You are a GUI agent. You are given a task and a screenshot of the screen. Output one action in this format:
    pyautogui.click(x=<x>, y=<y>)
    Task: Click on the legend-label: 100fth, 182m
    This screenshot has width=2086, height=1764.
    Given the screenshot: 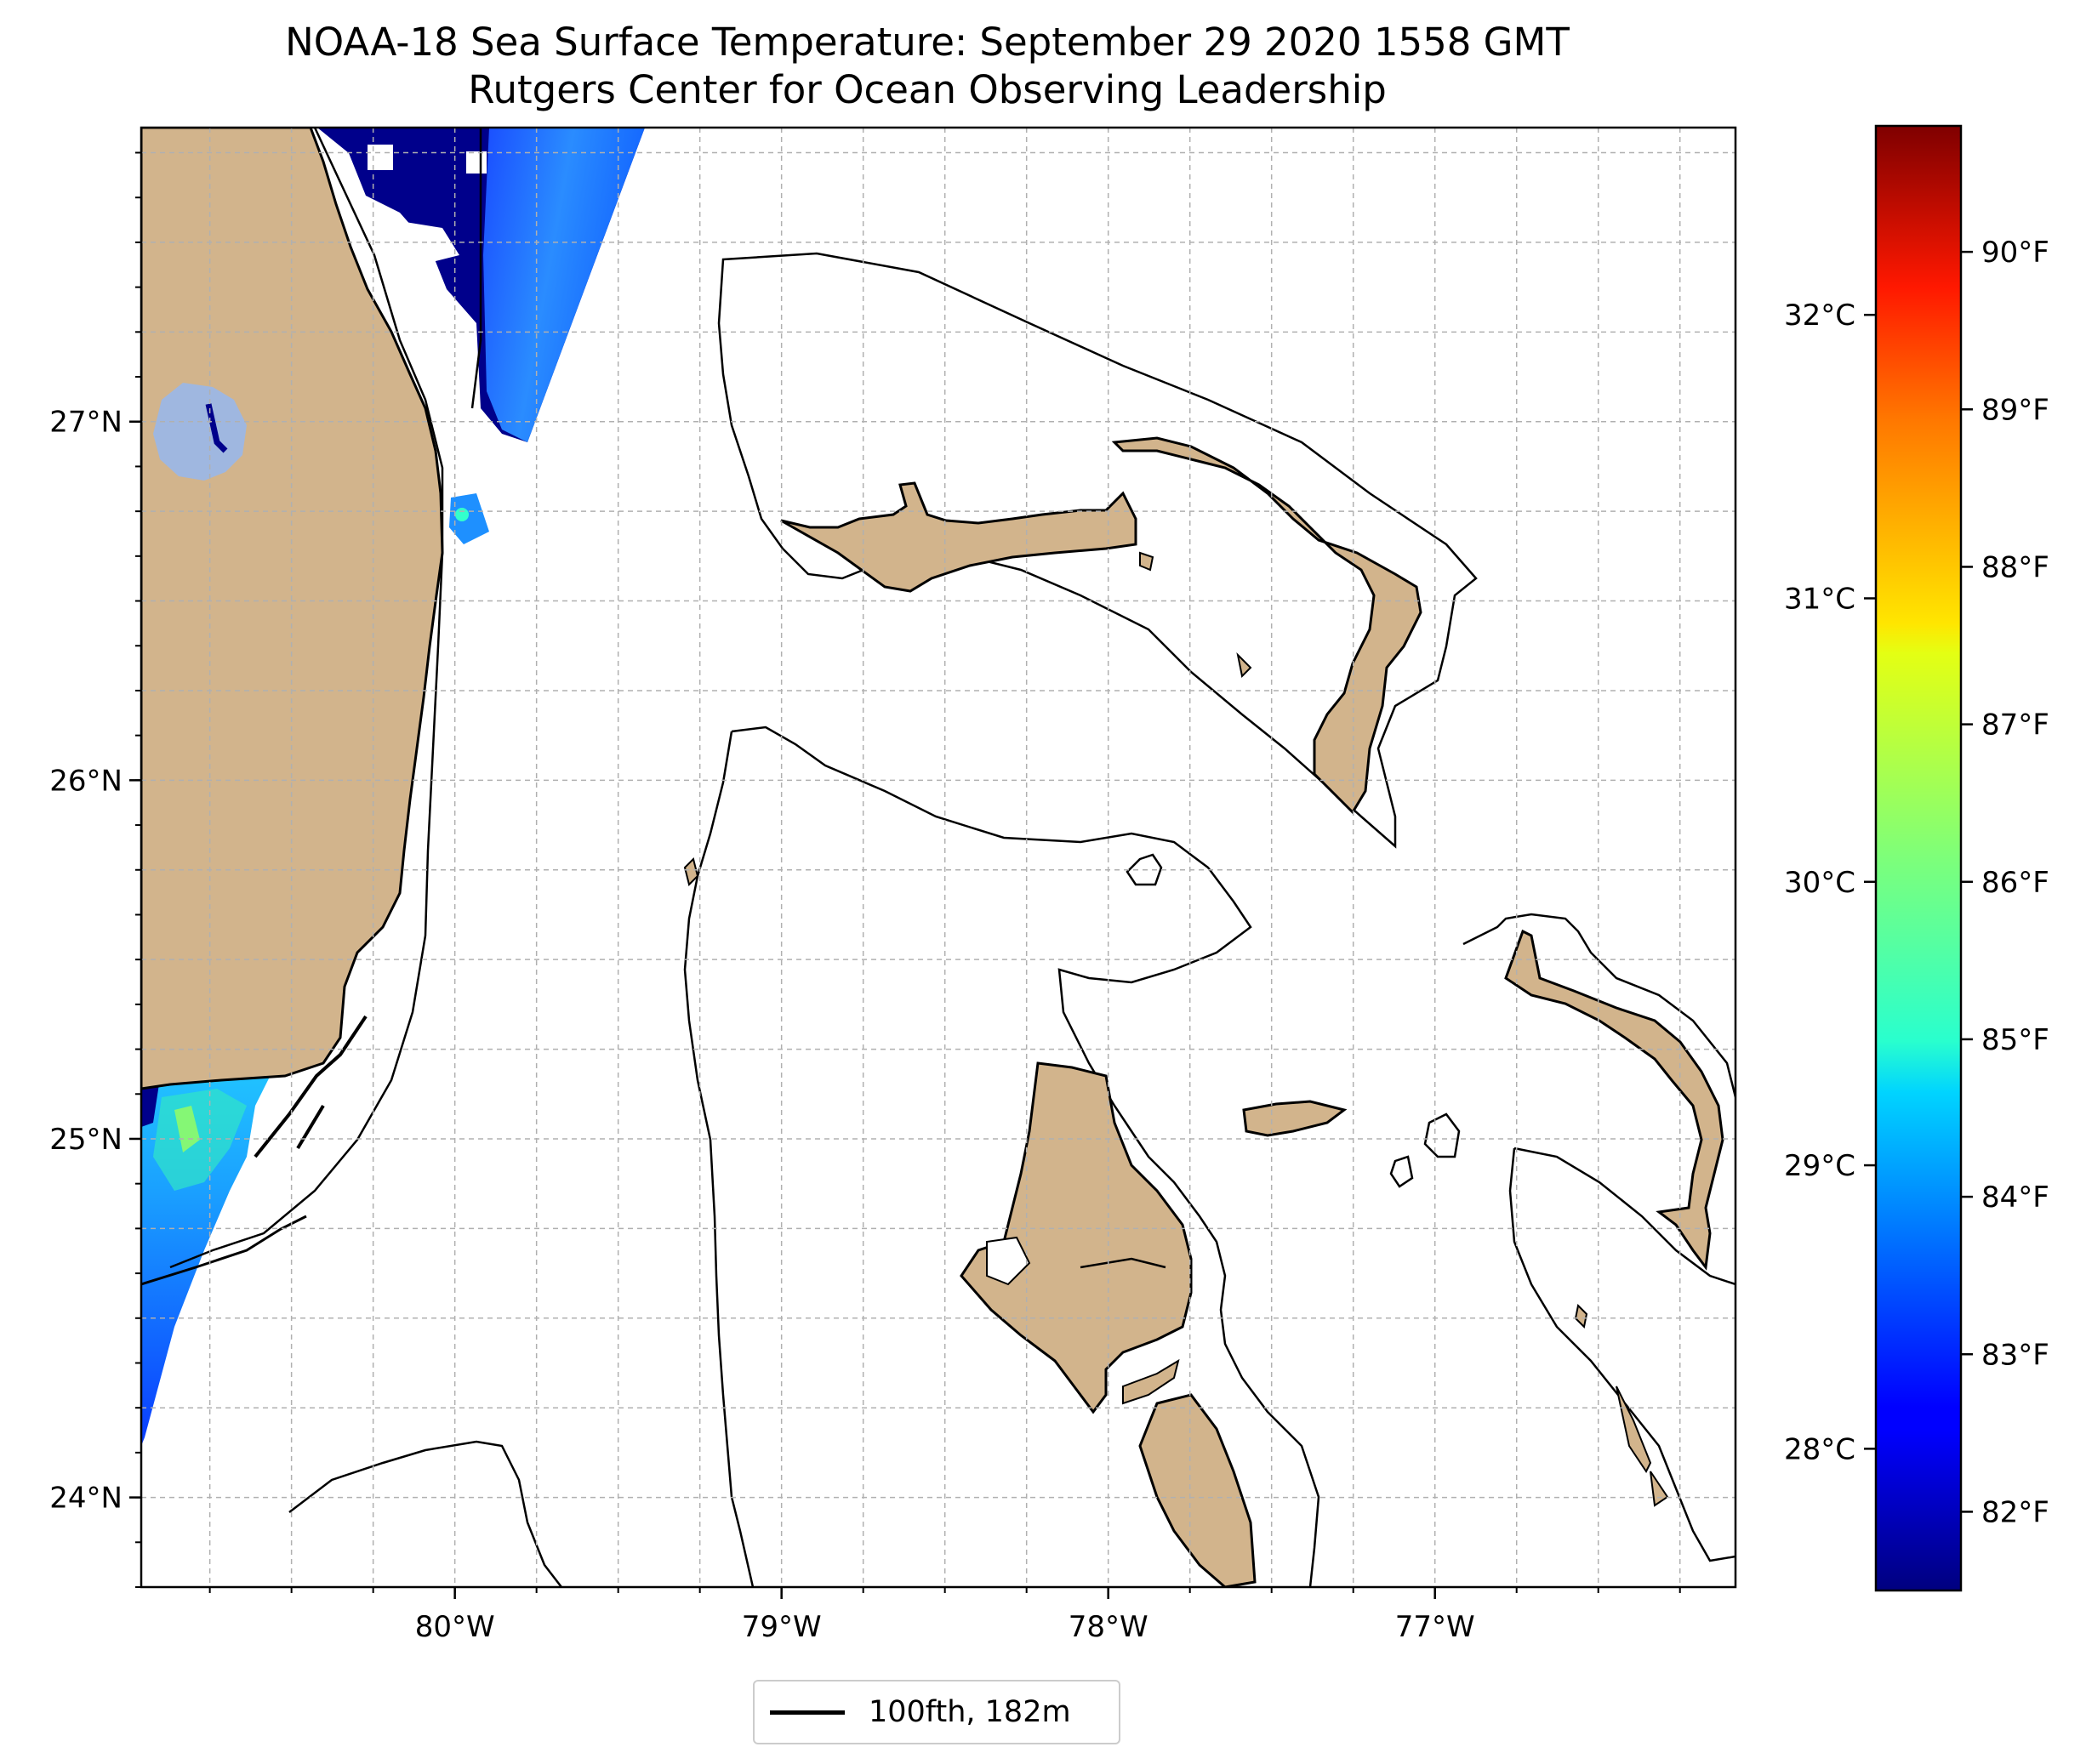 What is the action you would take?
    pyautogui.click(x=970, y=1712)
    